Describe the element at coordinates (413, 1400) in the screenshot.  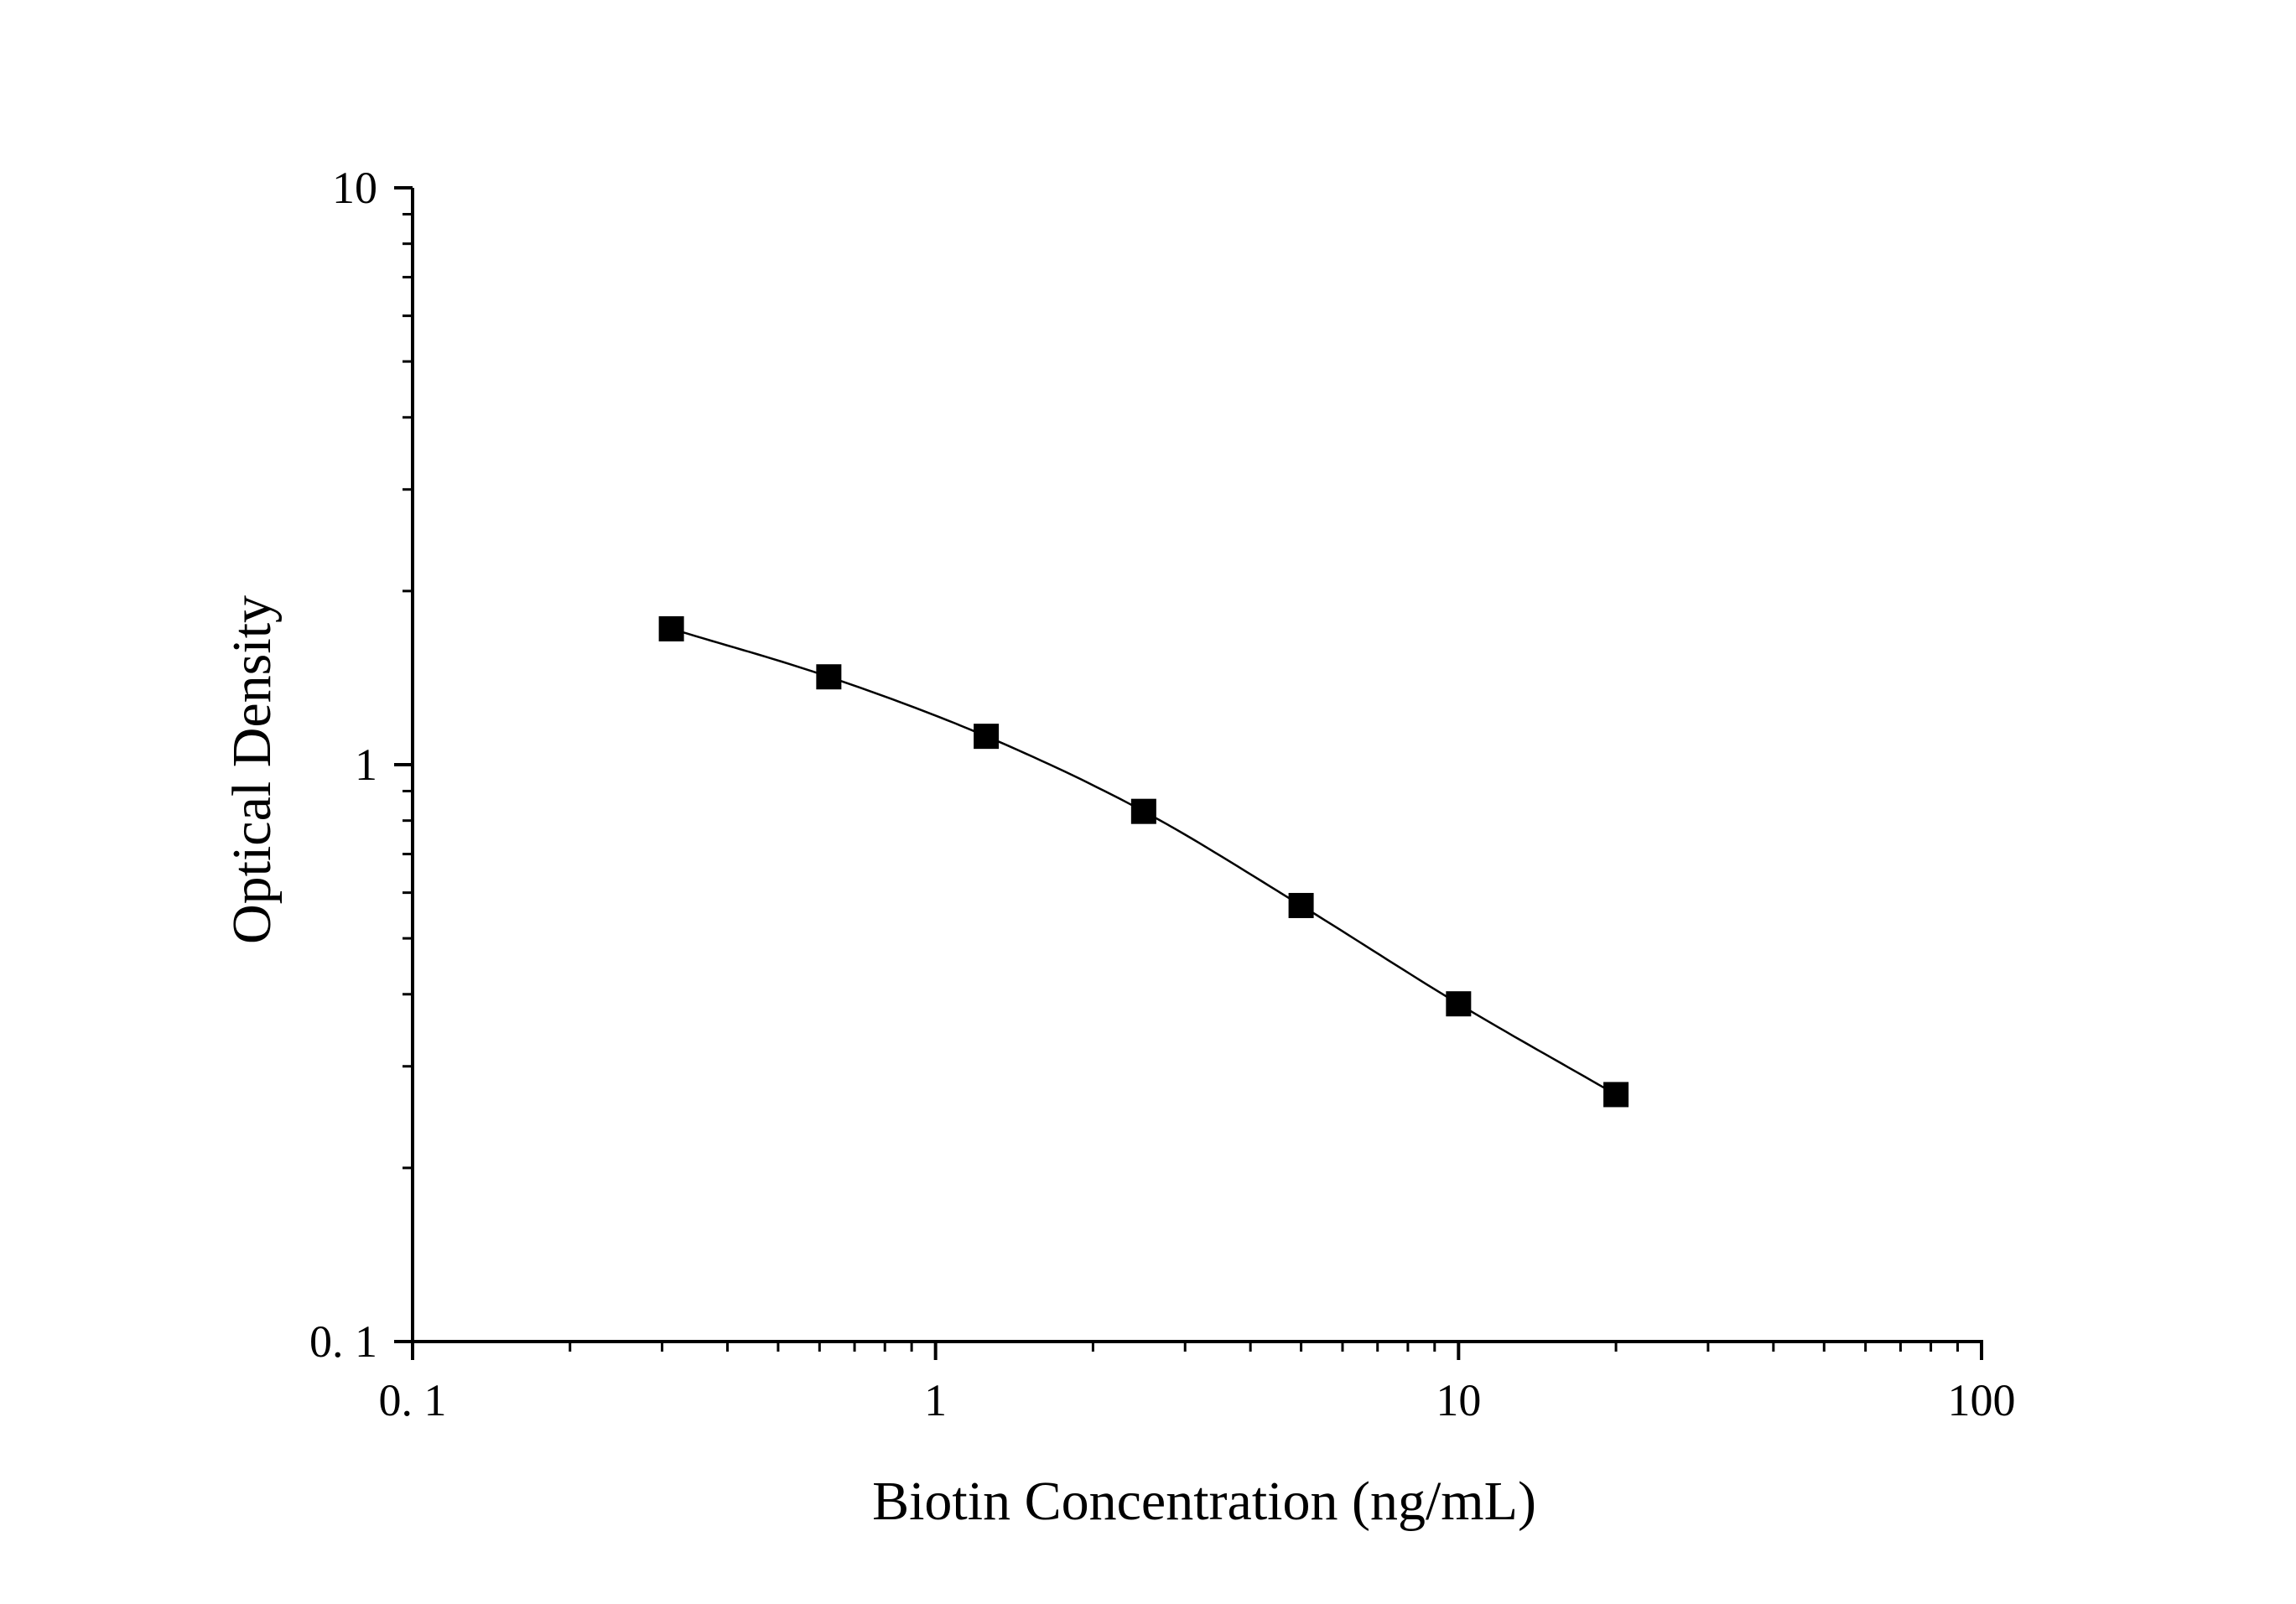
I see `x-tick-label: 0. 1` at that location.